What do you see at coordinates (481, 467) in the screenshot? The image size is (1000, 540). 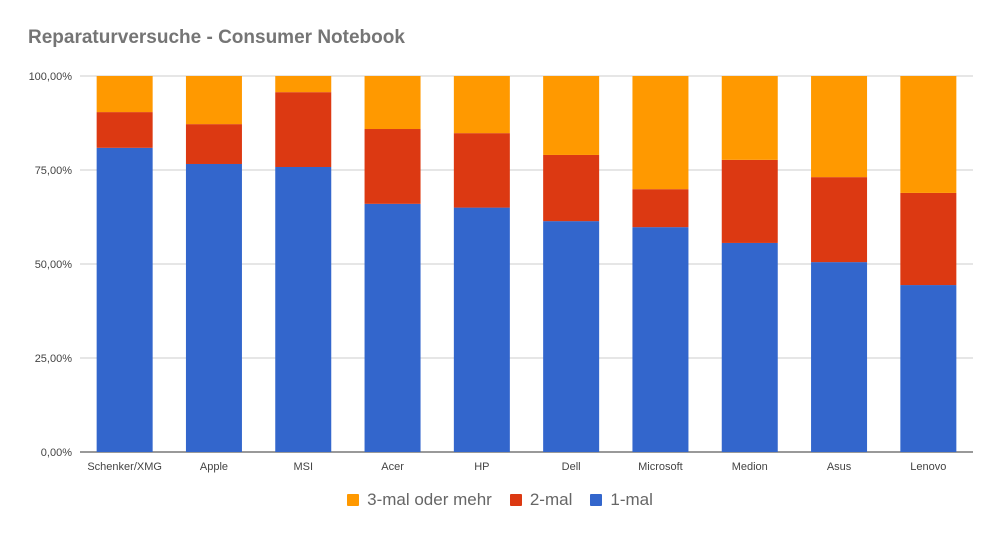 I see `x-tick-label: HP` at bounding box center [481, 467].